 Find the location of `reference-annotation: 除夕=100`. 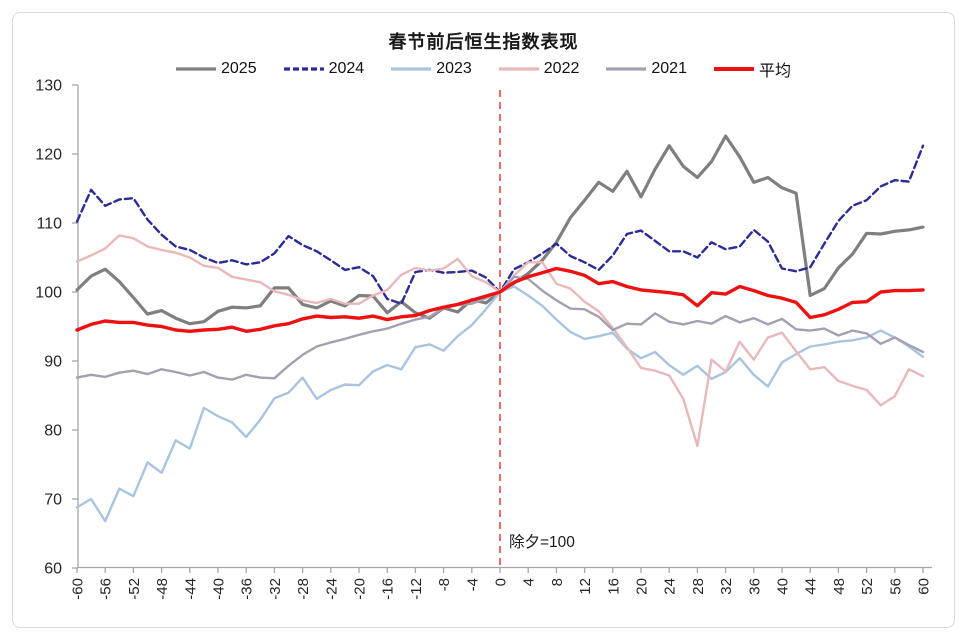

reference-annotation: 除夕=100 is located at coordinates (542, 542).